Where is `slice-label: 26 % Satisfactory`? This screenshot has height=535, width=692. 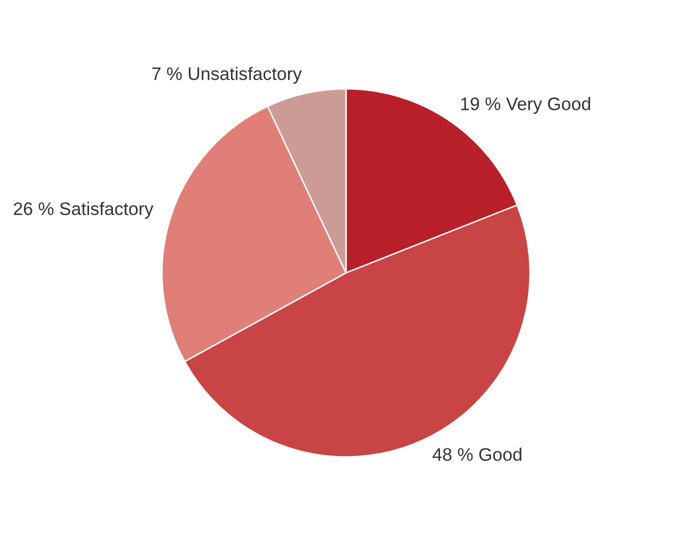 slice-label: 26 % Satisfactory is located at coordinates (84, 210).